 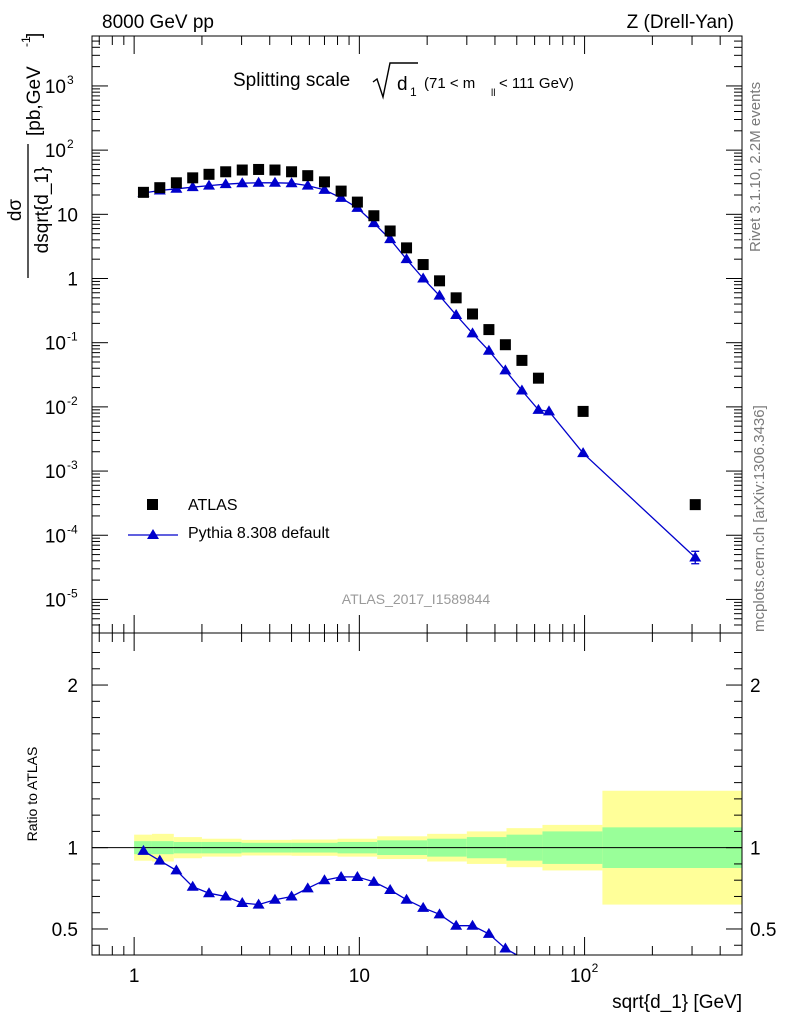 What do you see at coordinates (536, 83) in the screenshot?
I see `title-cut-end: < 111 GeV)` at bounding box center [536, 83].